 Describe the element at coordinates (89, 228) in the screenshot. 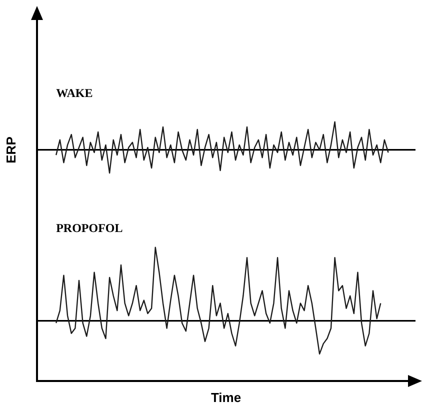

I see `text: PROPOFOL` at that location.